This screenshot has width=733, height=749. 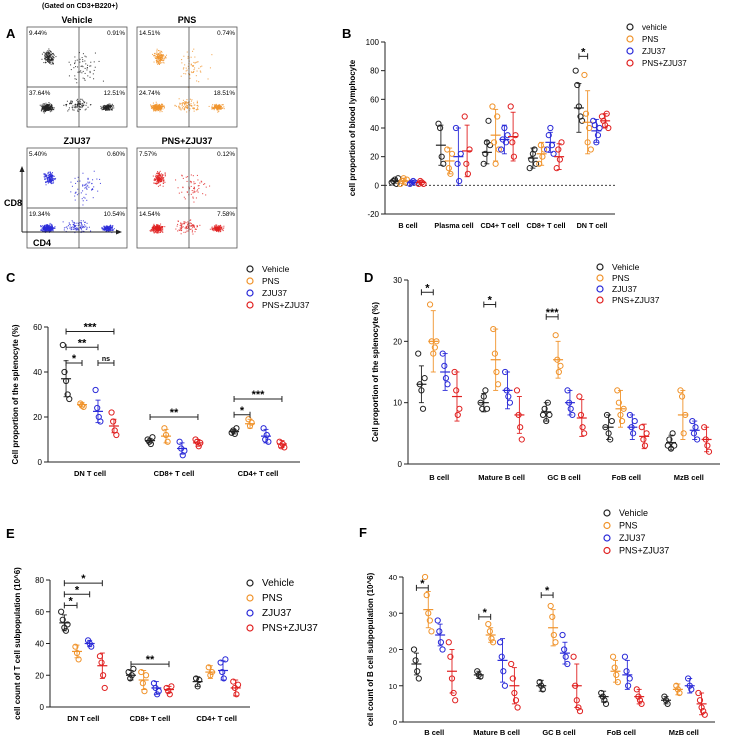 I want to click on flow-dots, so click(x=77, y=202).